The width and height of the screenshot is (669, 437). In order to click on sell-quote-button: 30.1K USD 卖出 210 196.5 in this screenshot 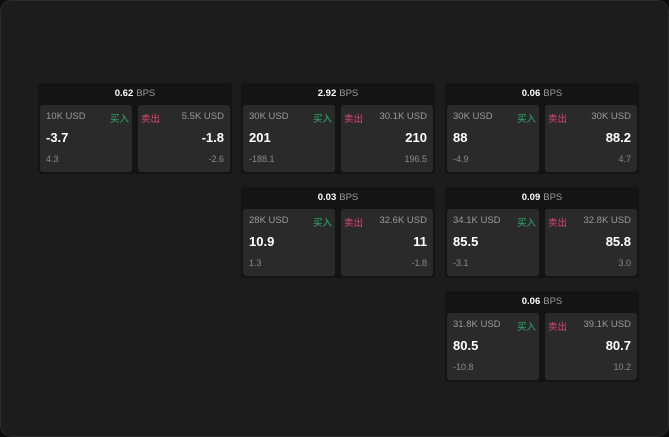, I will do `click(387, 138)`.